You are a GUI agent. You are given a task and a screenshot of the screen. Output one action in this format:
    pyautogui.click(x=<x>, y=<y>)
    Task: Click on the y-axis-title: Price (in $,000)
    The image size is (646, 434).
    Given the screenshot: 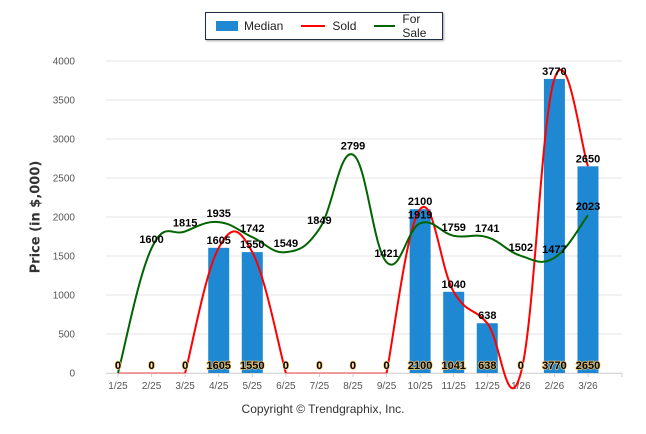 What is the action you would take?
    pyautogui.click(x=36, y=217)
    